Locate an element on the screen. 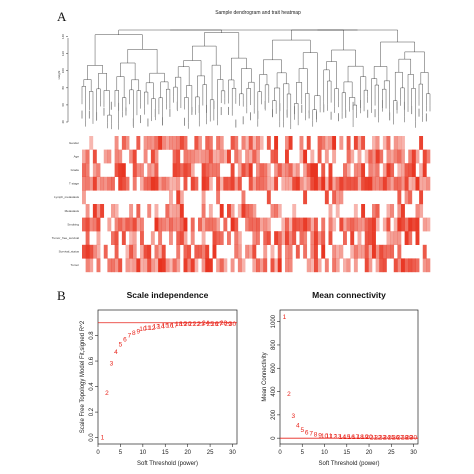  data-point-label: 30 is located at coordinates (414, 438).